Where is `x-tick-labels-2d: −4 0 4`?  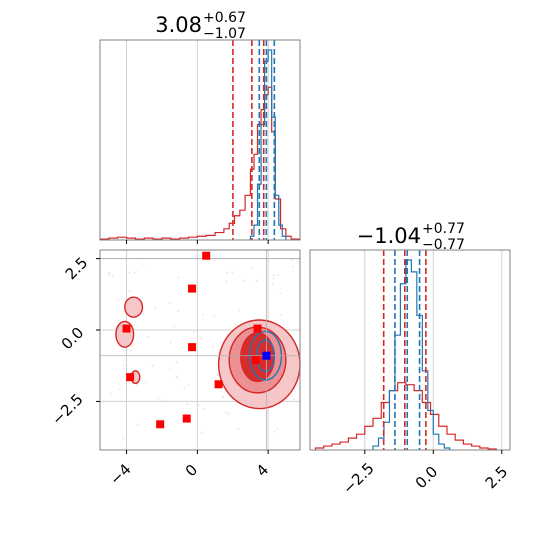 x-tick-labels-2d: −4 0 4 is located at coordinates (189, 474).